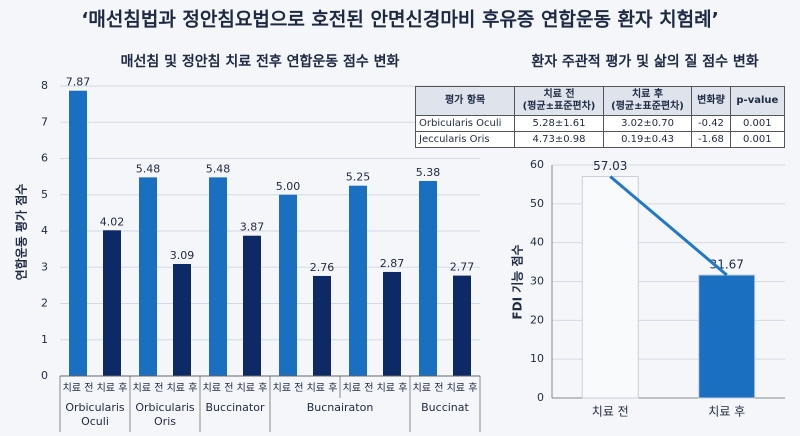 Image resolution: width=800 pixels, height=436 pixels. I want to click on y-tick-label: 1, so click(44, 339).